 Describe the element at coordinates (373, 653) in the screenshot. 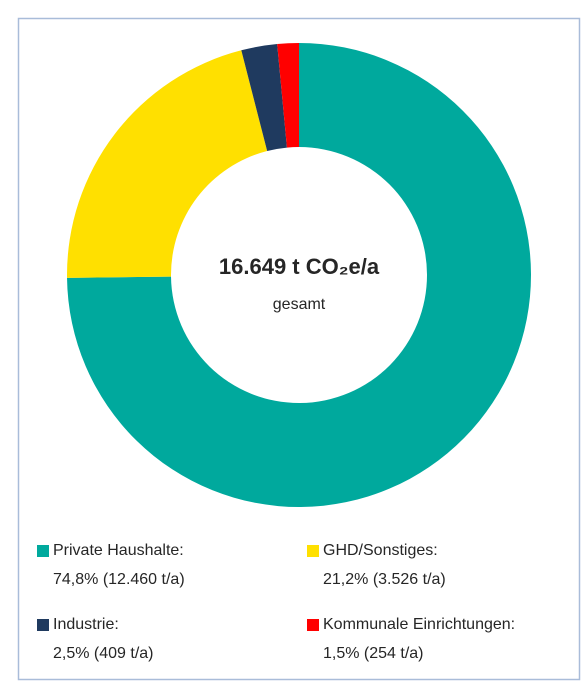

I see `legend-value: 1,5% (254 t/a)` at that location.